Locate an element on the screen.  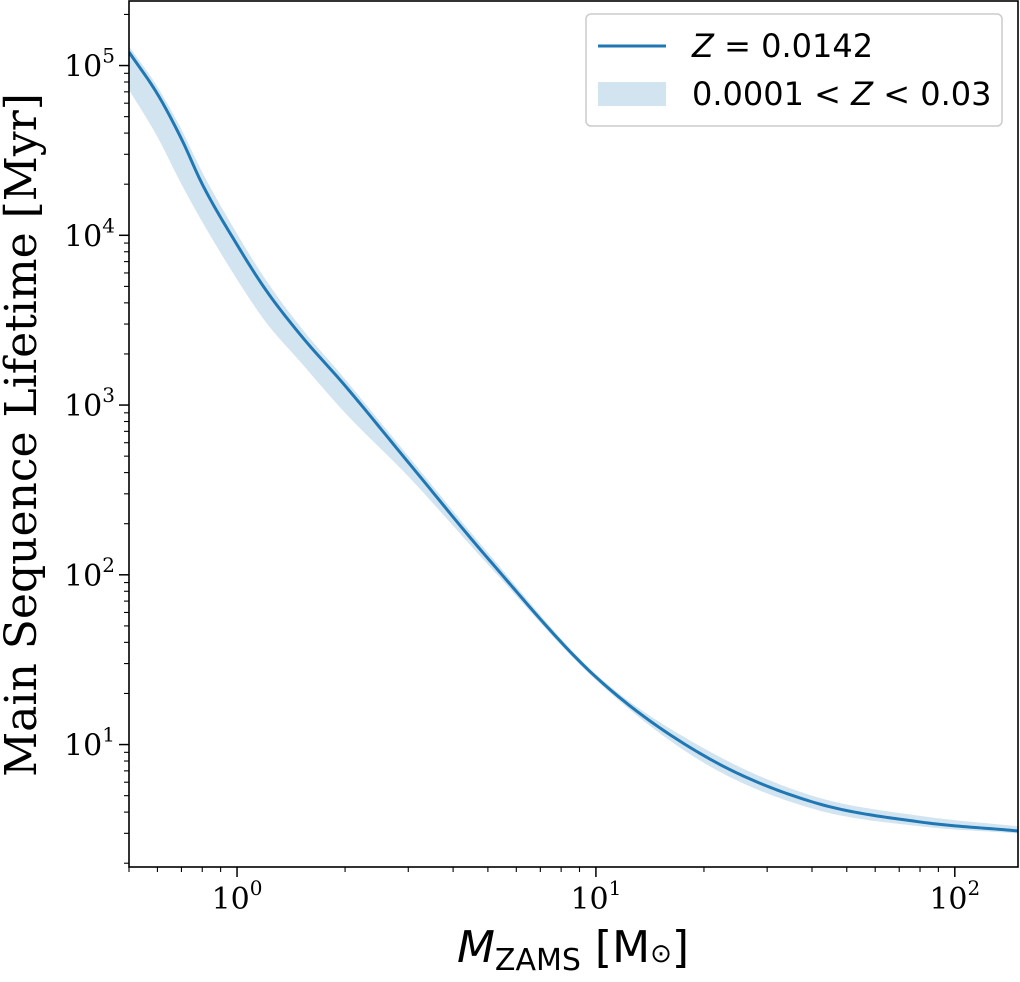
x-tick-label: 10⁰ is located at coordinates (237, 896).